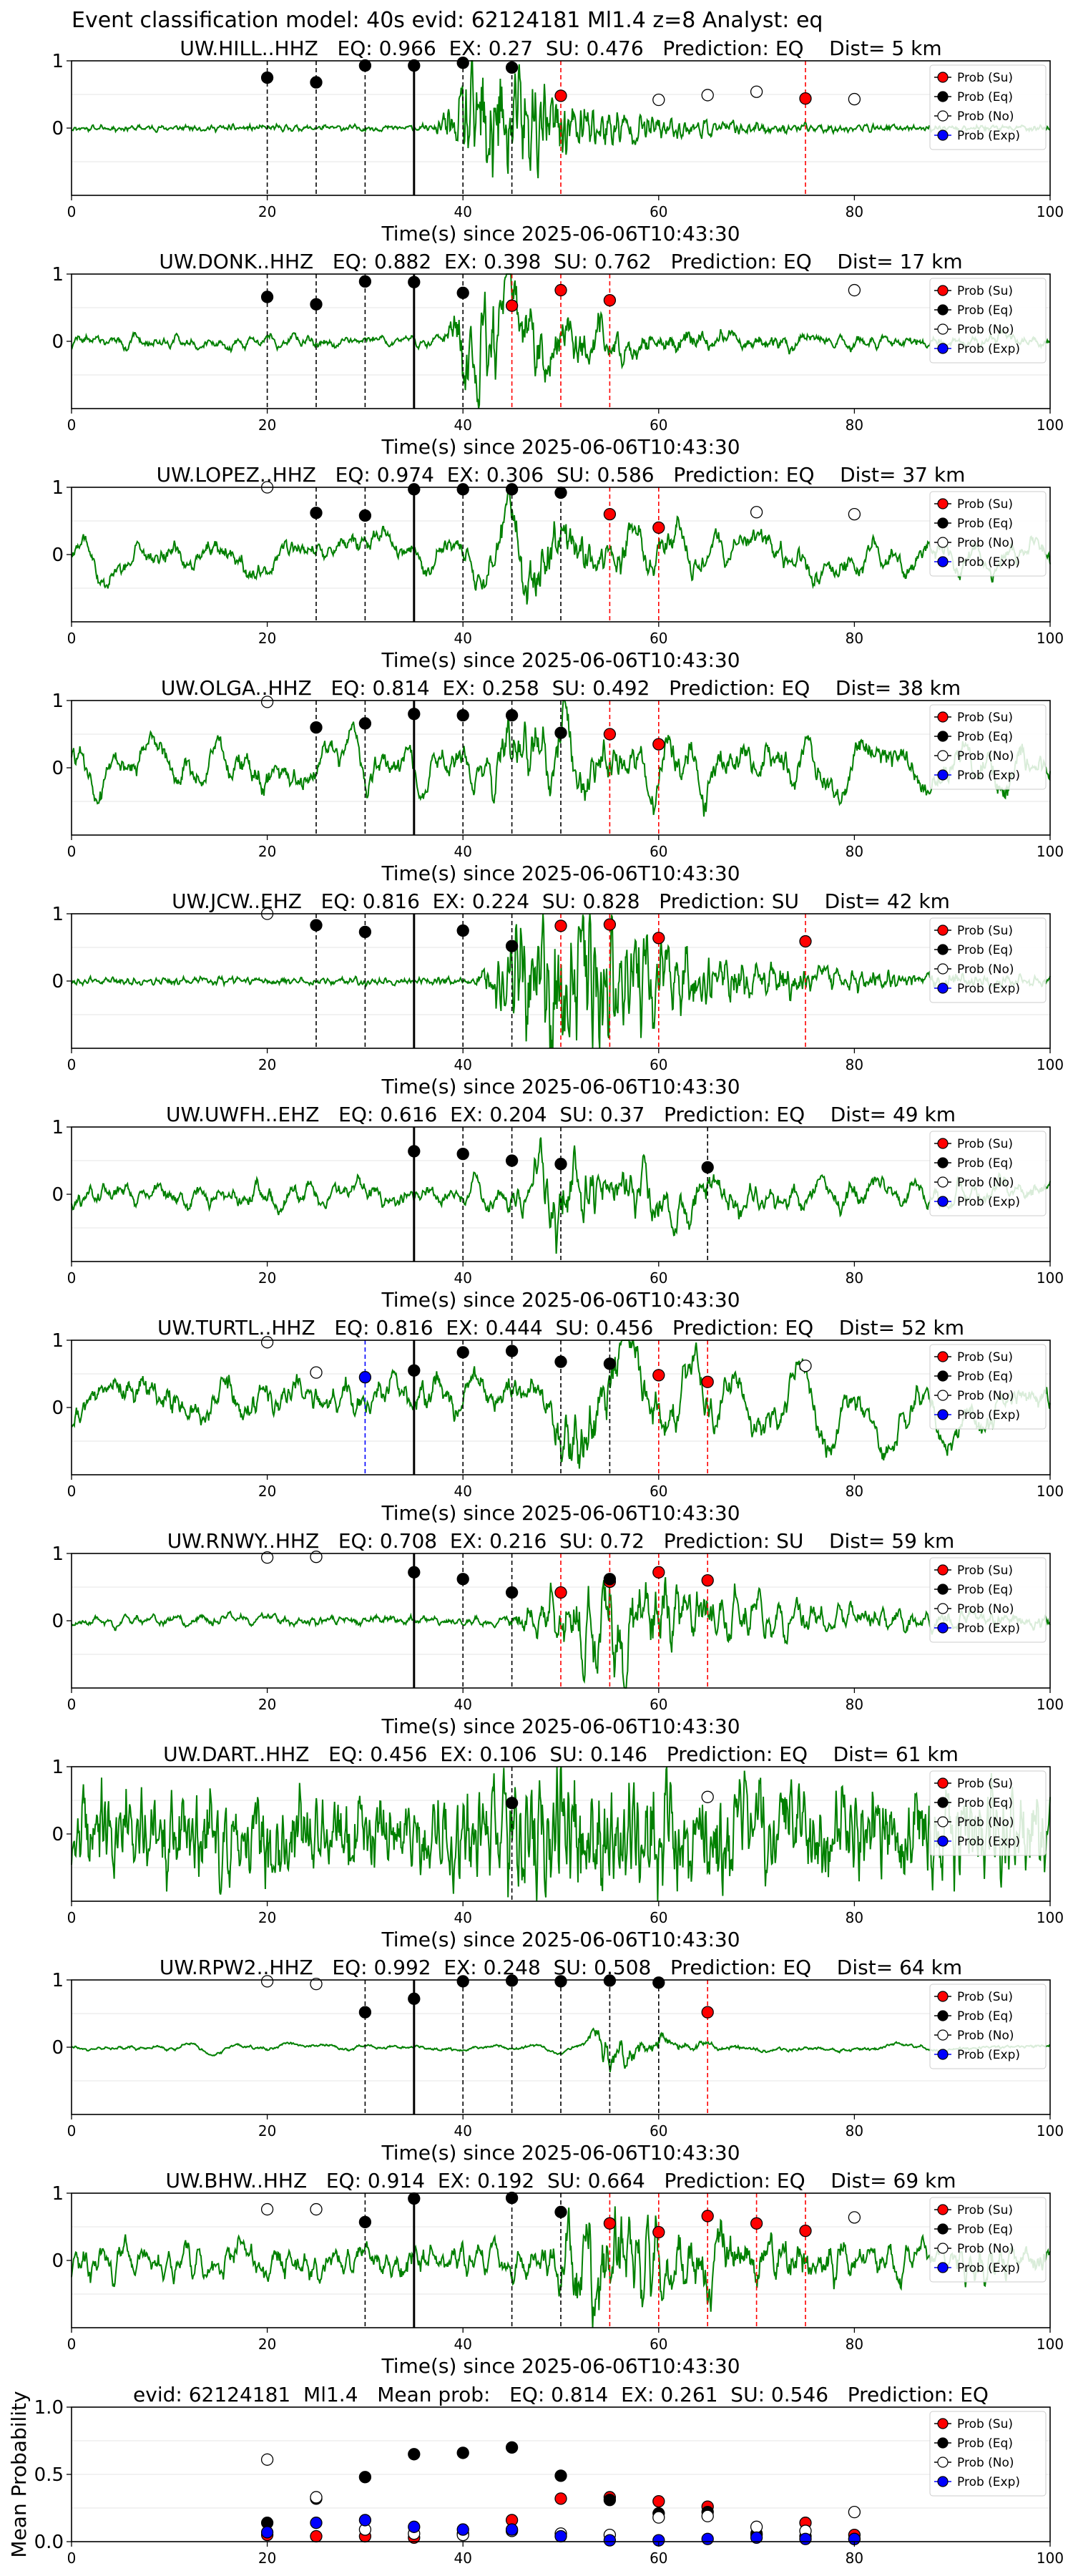 The width and height of the screenshot is (1073, 2576). I want to click on legend-label: Prob (Eq), so click(985, 2016).